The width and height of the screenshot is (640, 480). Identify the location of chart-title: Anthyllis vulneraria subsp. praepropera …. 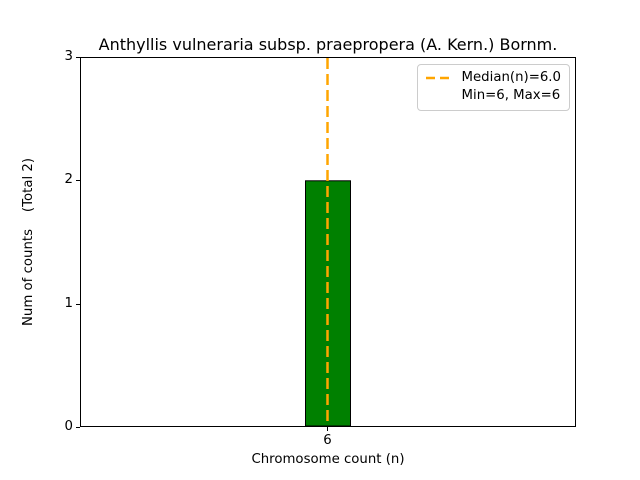
(328, 44).